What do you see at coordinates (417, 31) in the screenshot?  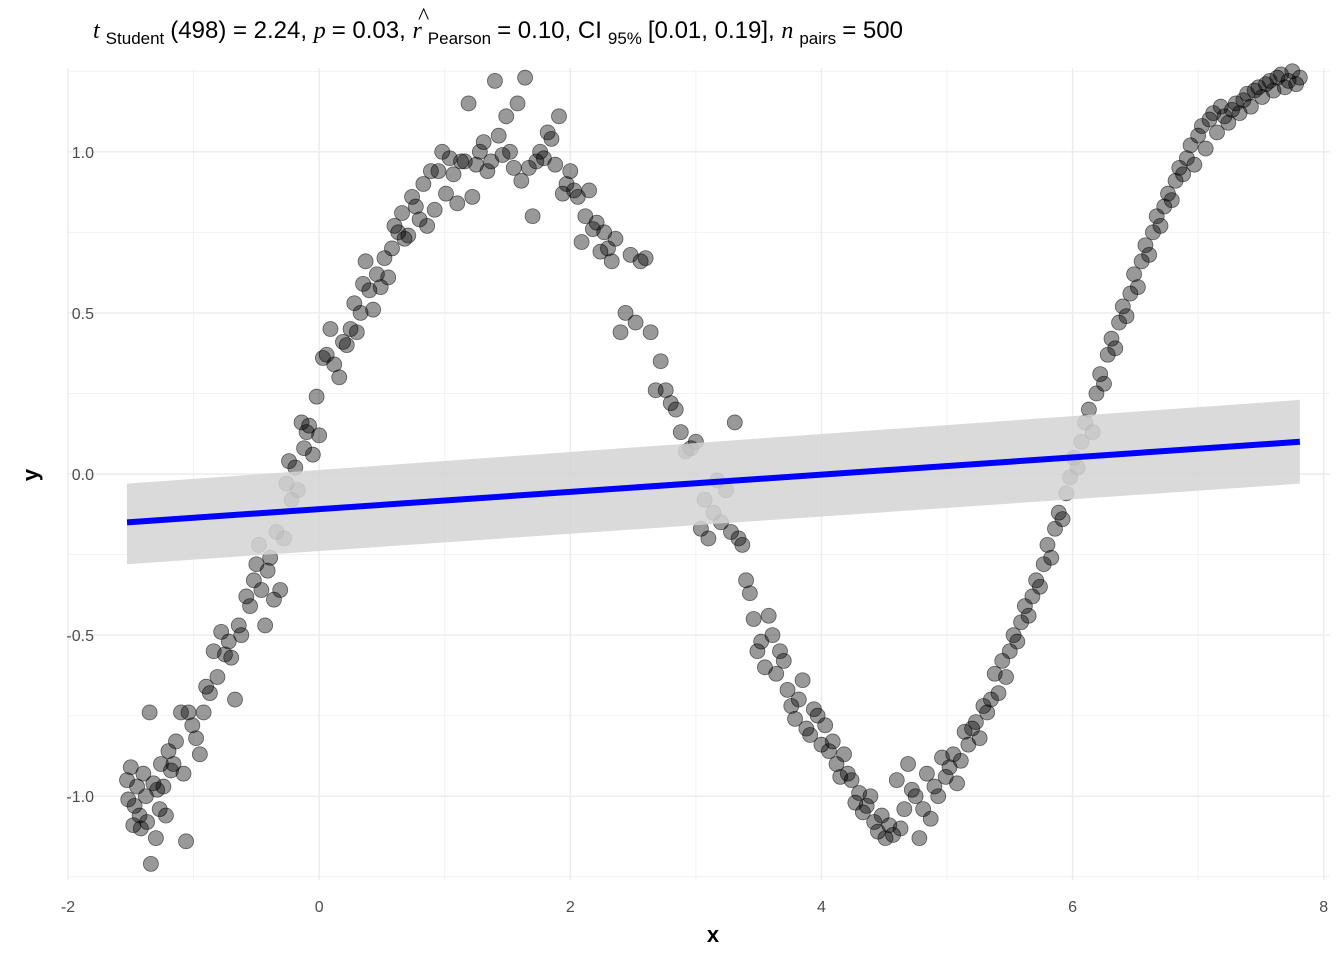 I see `r-symbol: r` at bounding box center [417, 31].